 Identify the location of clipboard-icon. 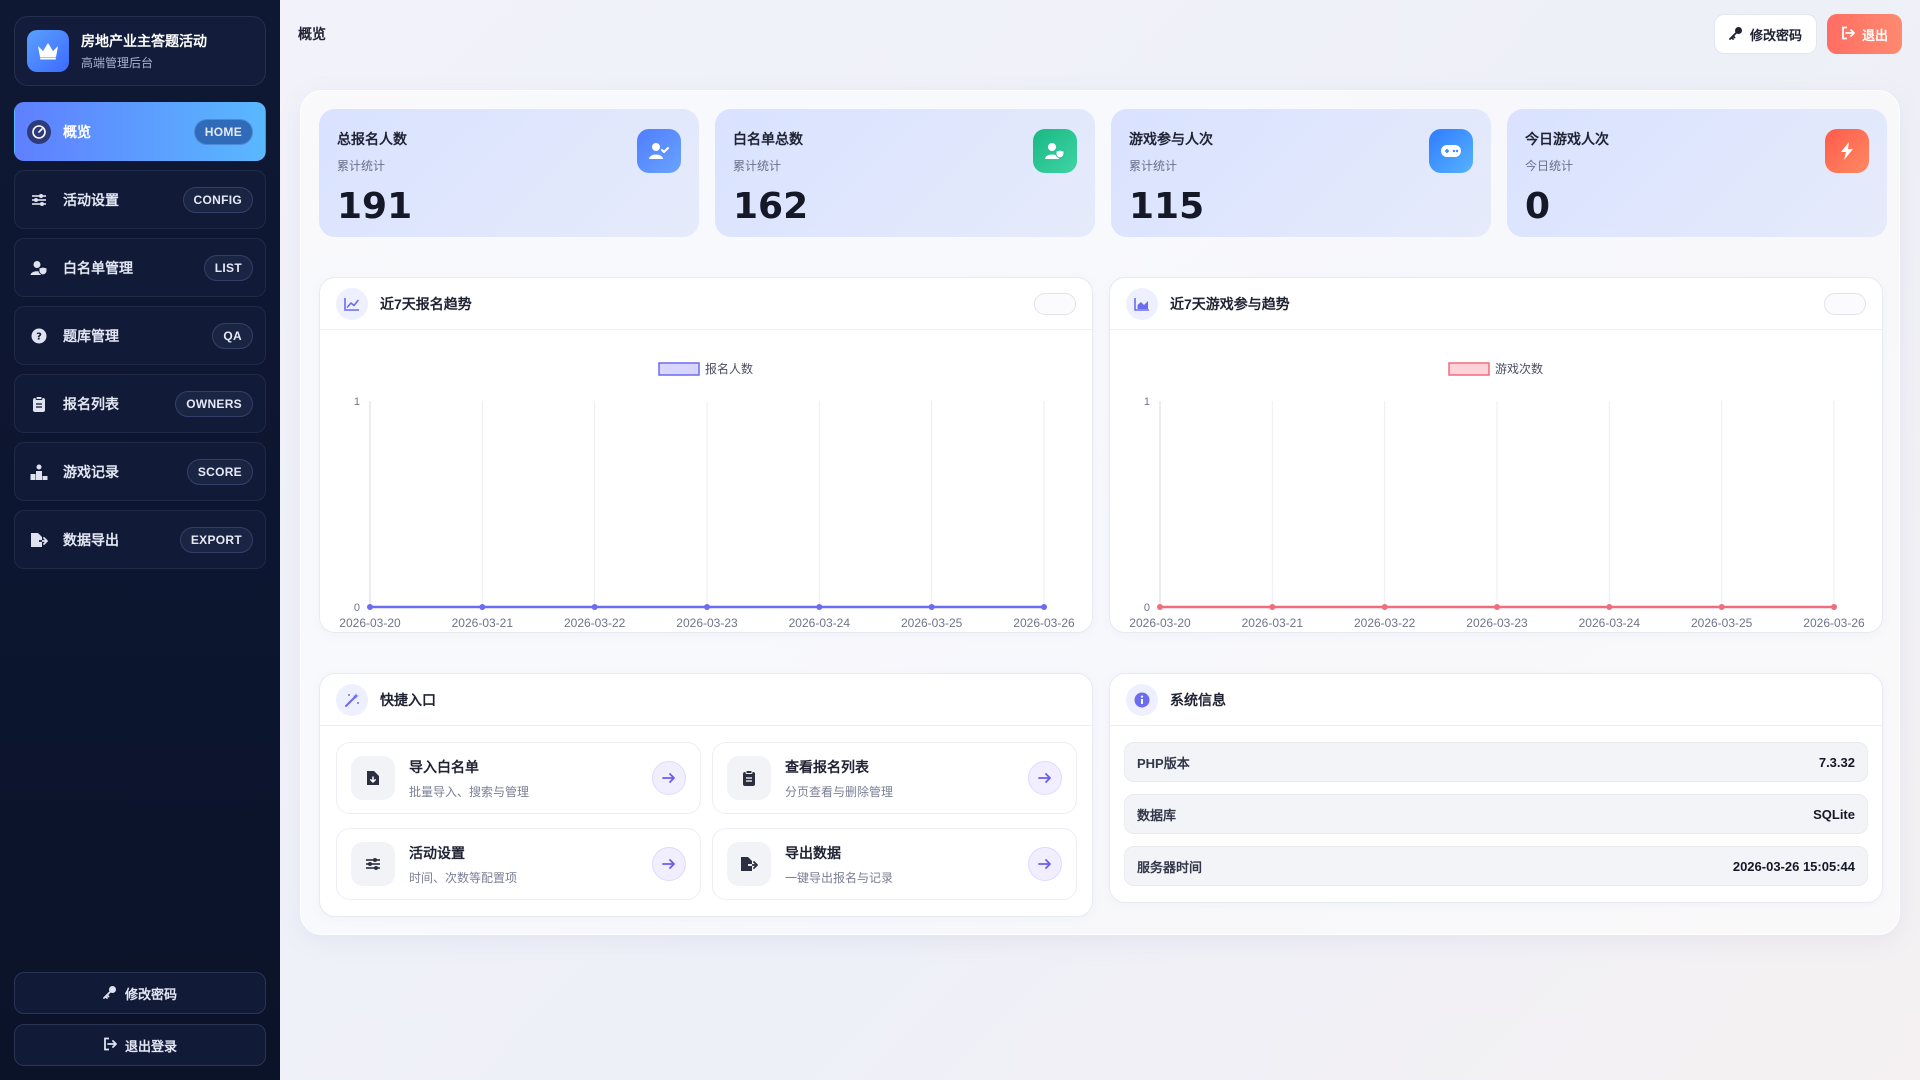
(749, 778).